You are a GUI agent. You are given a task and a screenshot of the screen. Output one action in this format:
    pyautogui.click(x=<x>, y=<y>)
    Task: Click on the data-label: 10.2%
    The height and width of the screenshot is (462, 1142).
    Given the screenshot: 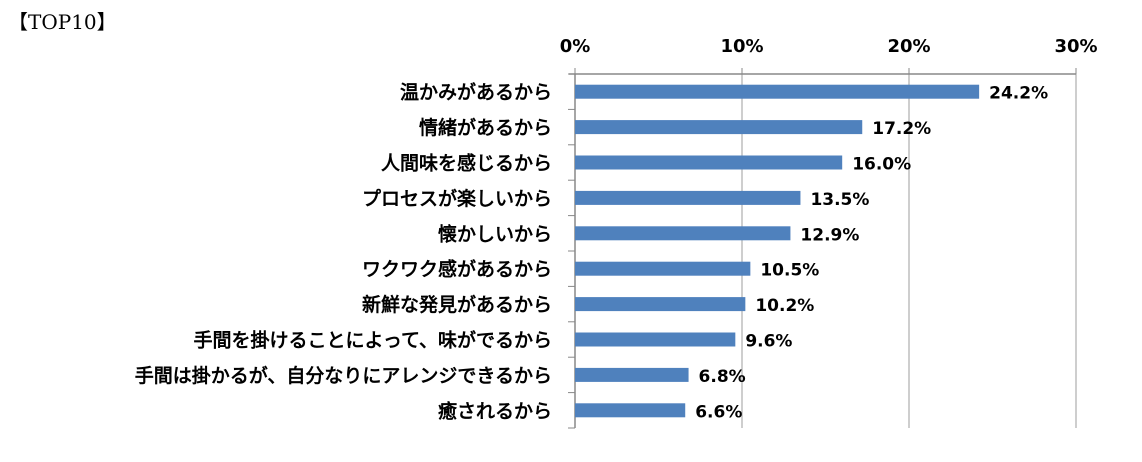 What is the action you would take?
    pyautogui.click(x=784, y=306)
    